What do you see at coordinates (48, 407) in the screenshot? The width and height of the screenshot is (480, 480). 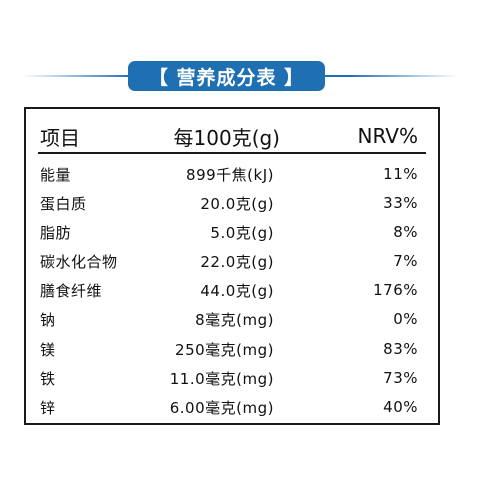 I see `nutrient-name: 锌` at bounding box center [48, 407].